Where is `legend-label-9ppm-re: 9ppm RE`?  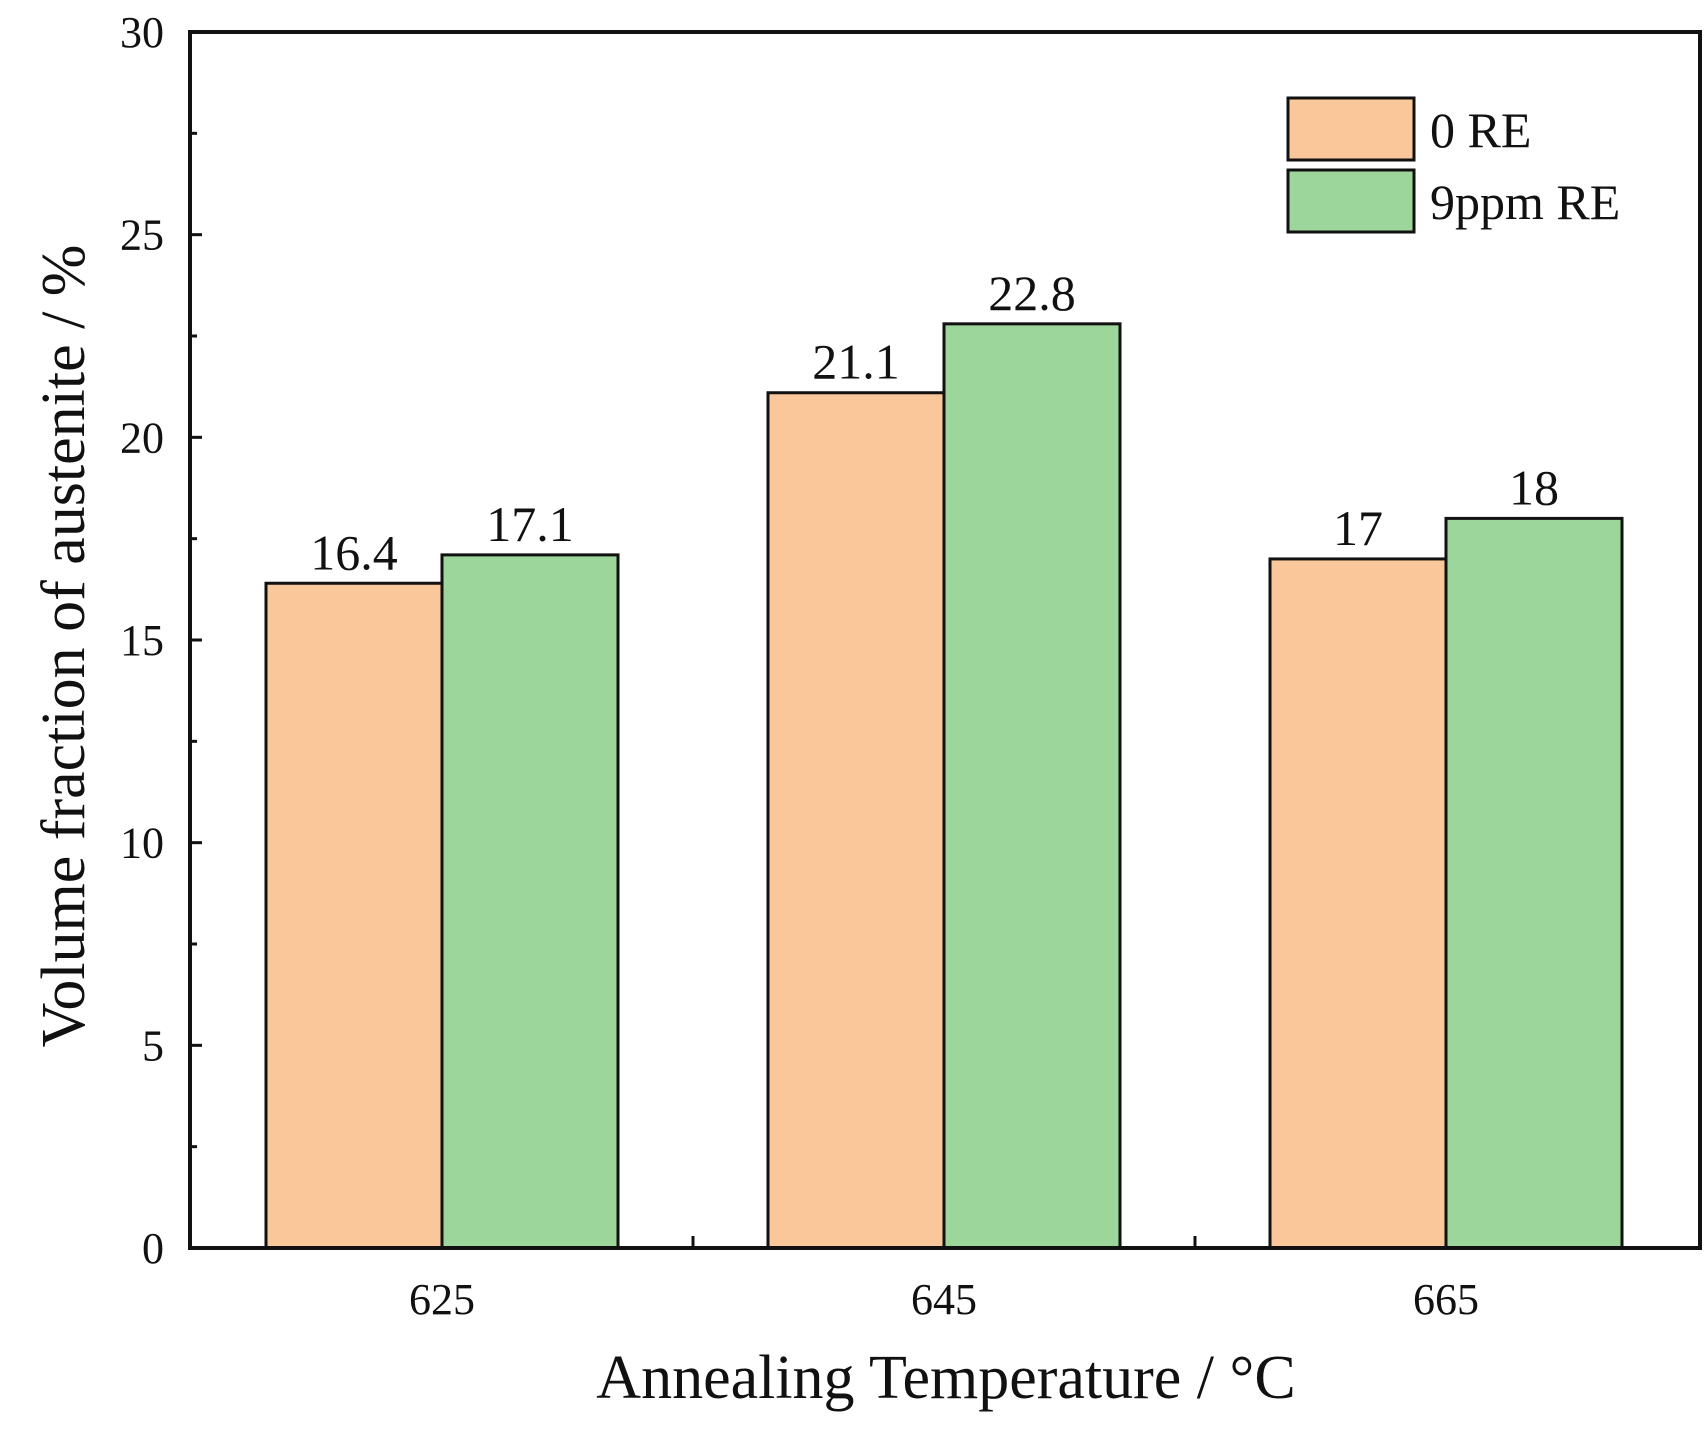
legend-label-9ppm-re: 9ppm RE is located at coordinates (1525, 202).